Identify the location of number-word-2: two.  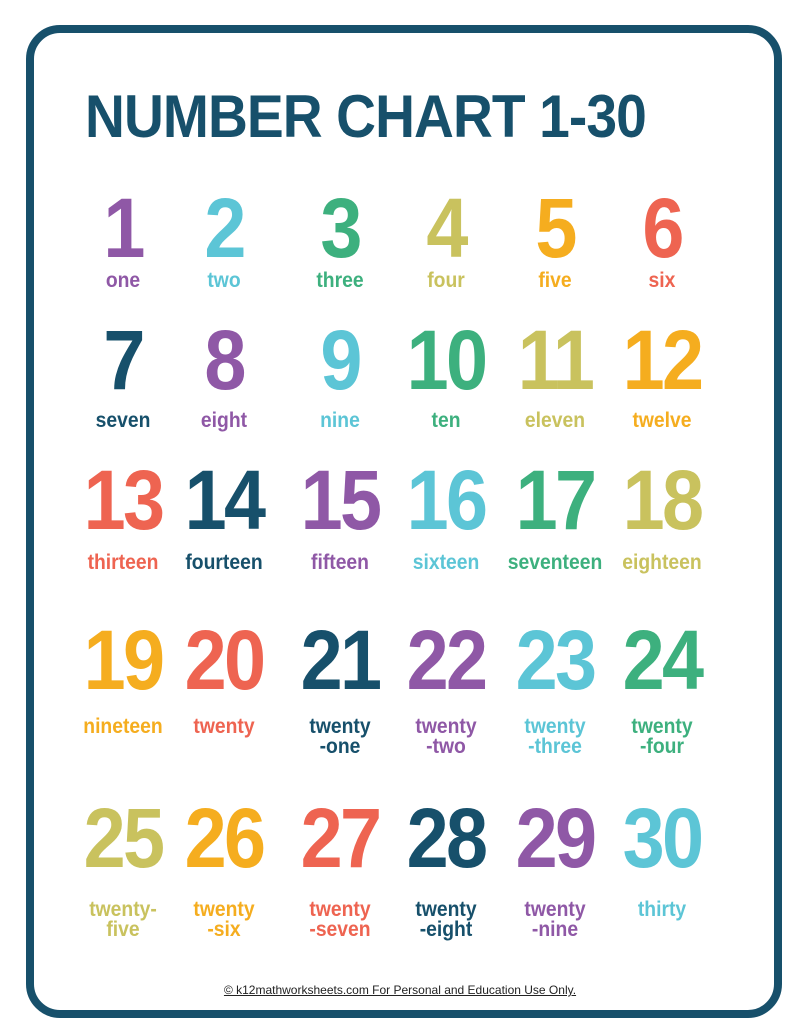
(224, 280).